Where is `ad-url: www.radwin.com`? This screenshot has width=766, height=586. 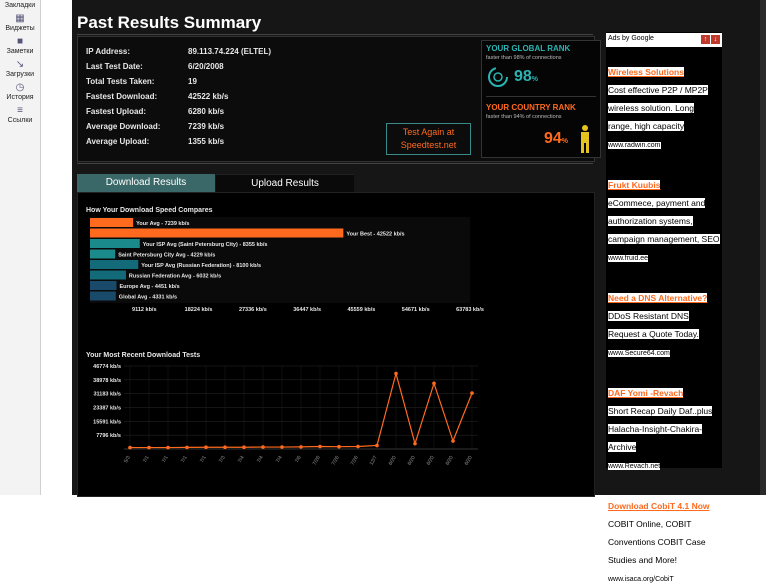
ad-url: www.radwin.com is located at coordinates (634, 145).